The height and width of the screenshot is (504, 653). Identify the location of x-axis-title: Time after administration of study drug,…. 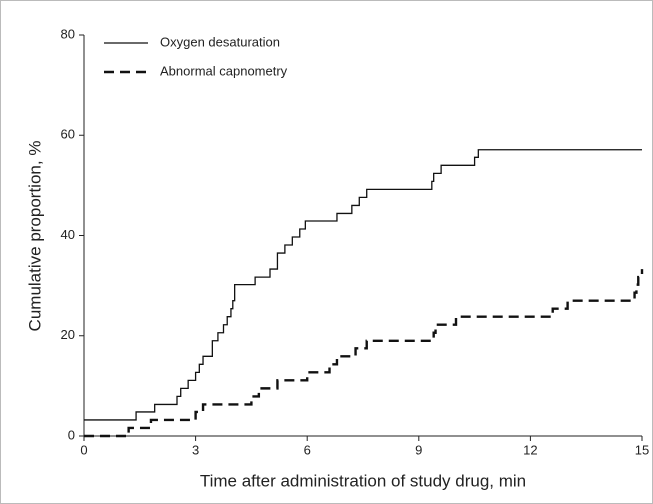
(363, 480).